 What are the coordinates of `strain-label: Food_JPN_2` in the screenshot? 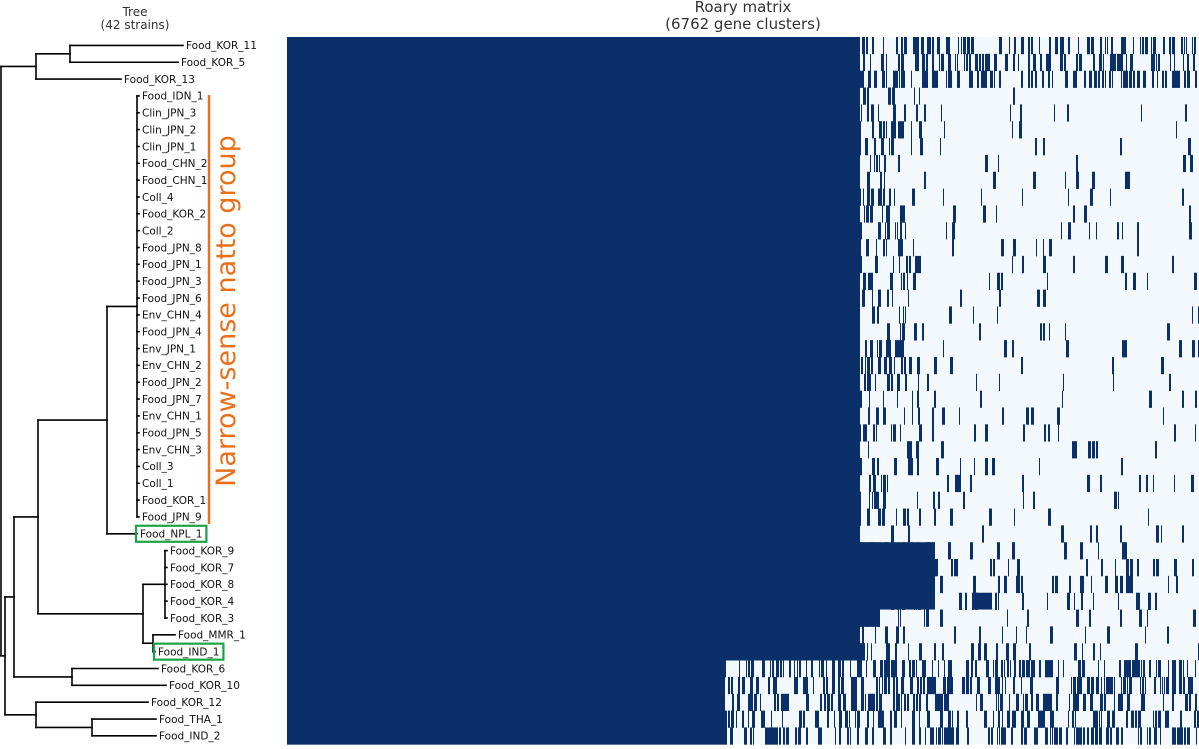 It's located at (172, 383).